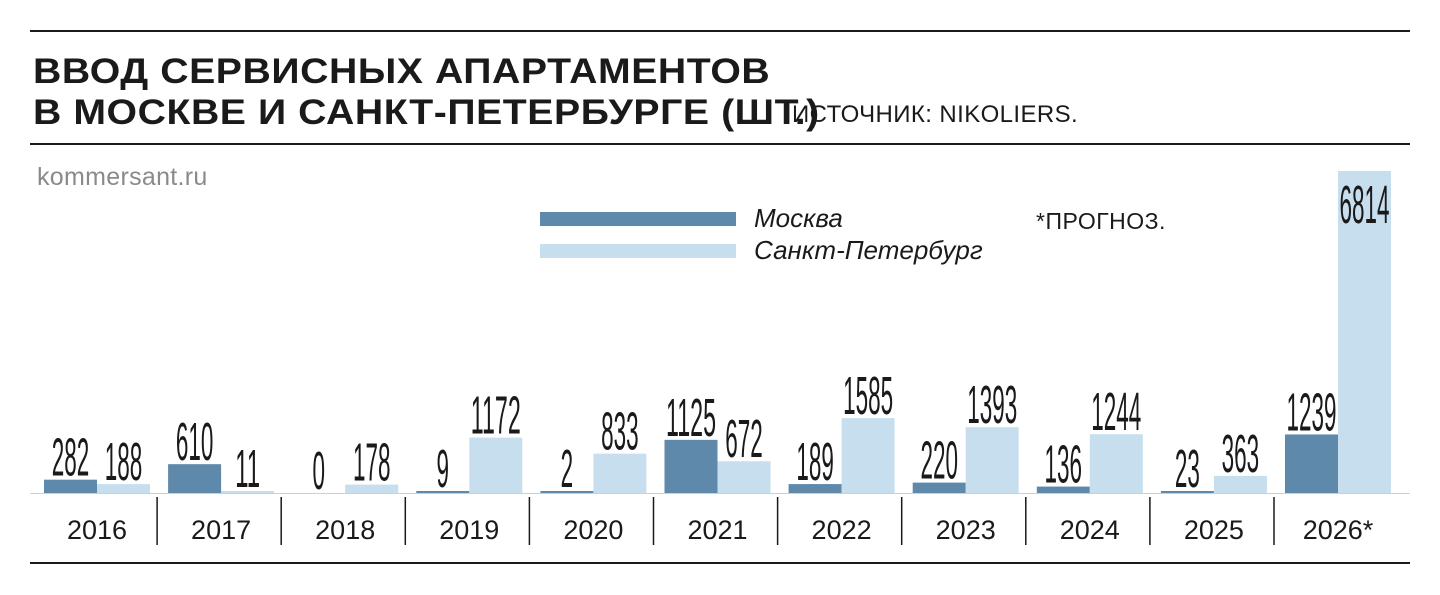 Image resolution: width=1440 pixels, height=595 pixels. Describe the element at coordinates (469, 530) in the screenshot. I see `x-tick-label: 2019` at that location.